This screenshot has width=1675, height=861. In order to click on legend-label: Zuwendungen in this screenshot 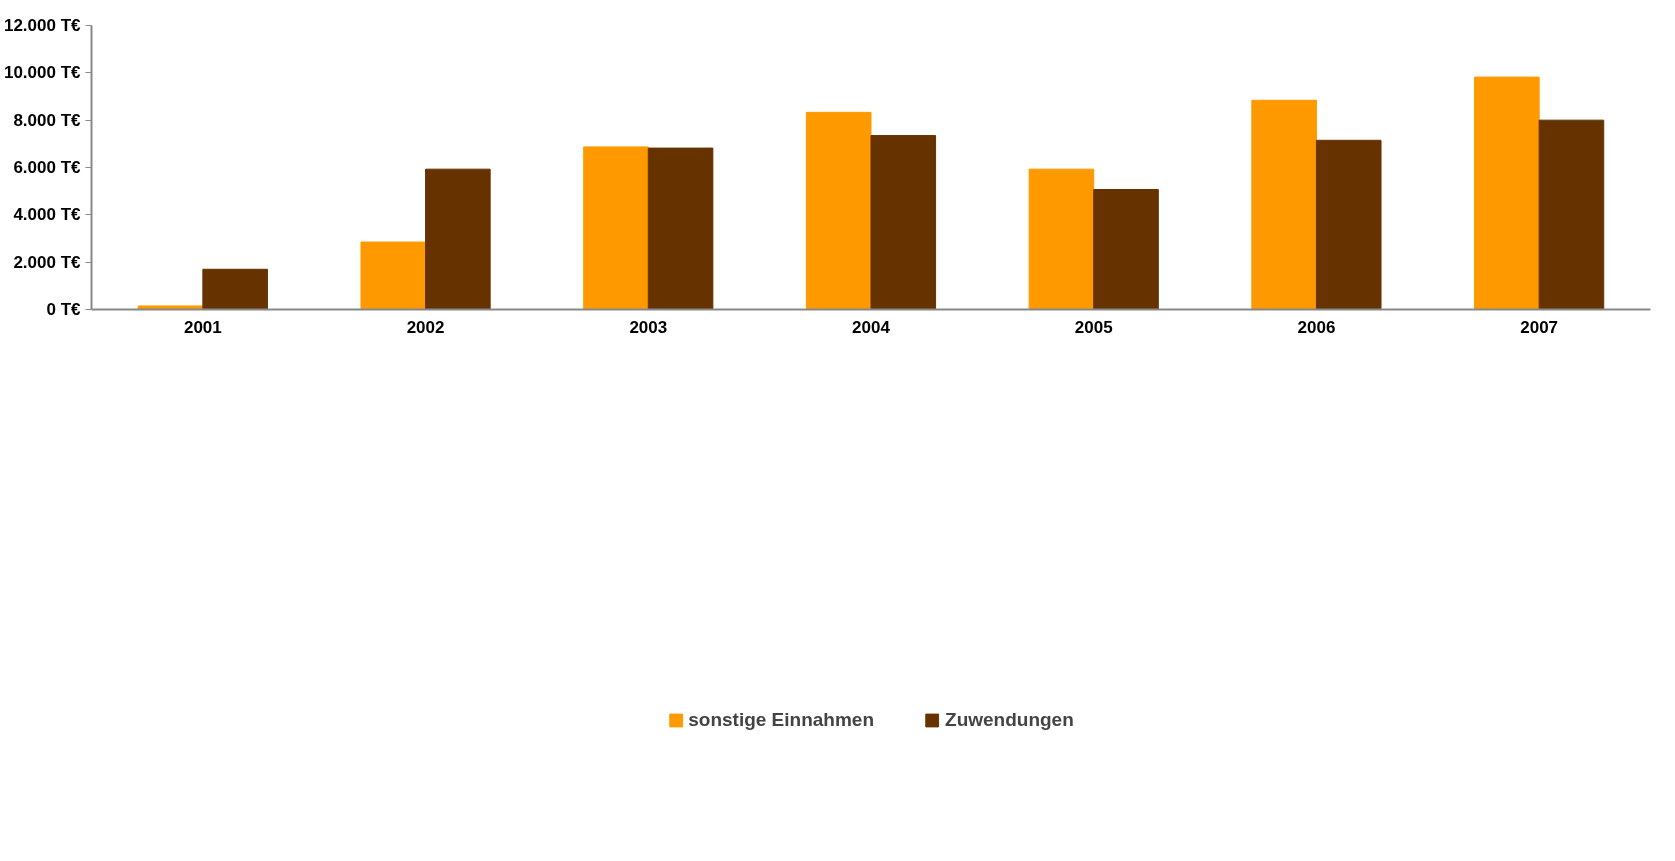, I will do `click(1009, 719)`.